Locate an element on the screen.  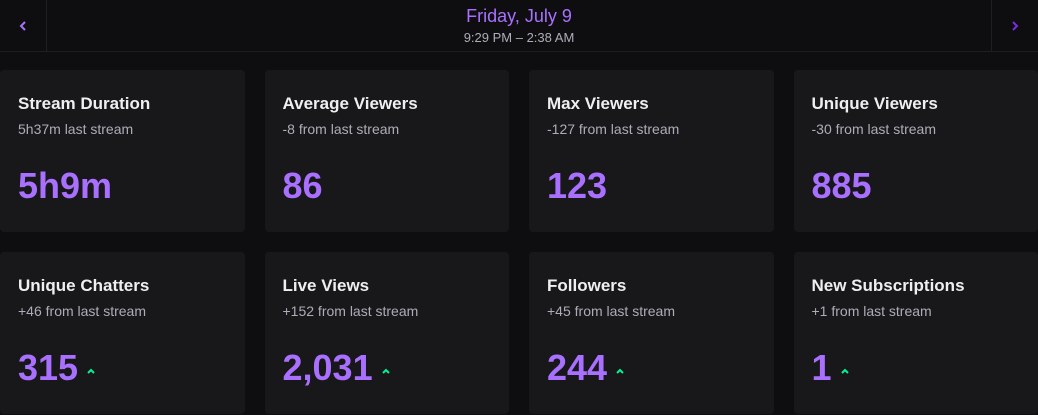
stat-title: Followers is located at coordinates (587, 285).